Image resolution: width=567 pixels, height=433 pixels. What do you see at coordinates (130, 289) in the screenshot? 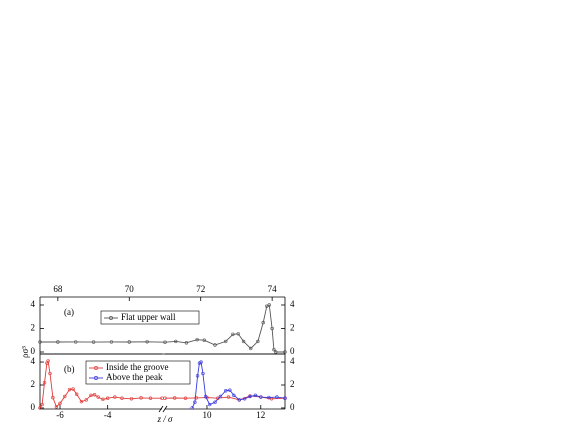
I see `x-tick-label: 70` at bounding box center [130, 289].